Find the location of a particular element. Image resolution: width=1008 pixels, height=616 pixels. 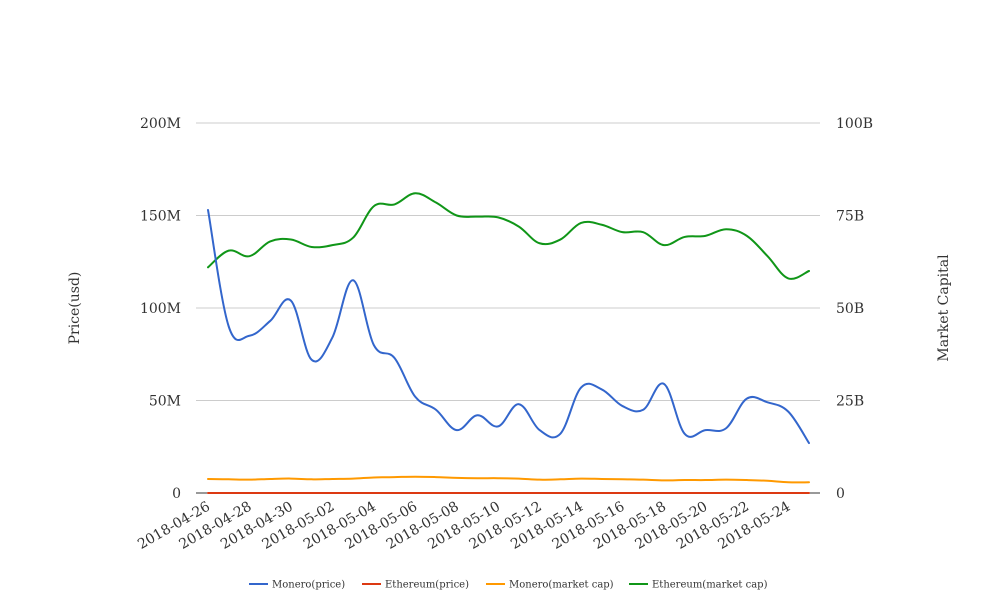

legend-label-ethereum-price: Ethereum(price) is located at coordinates (427, 585).